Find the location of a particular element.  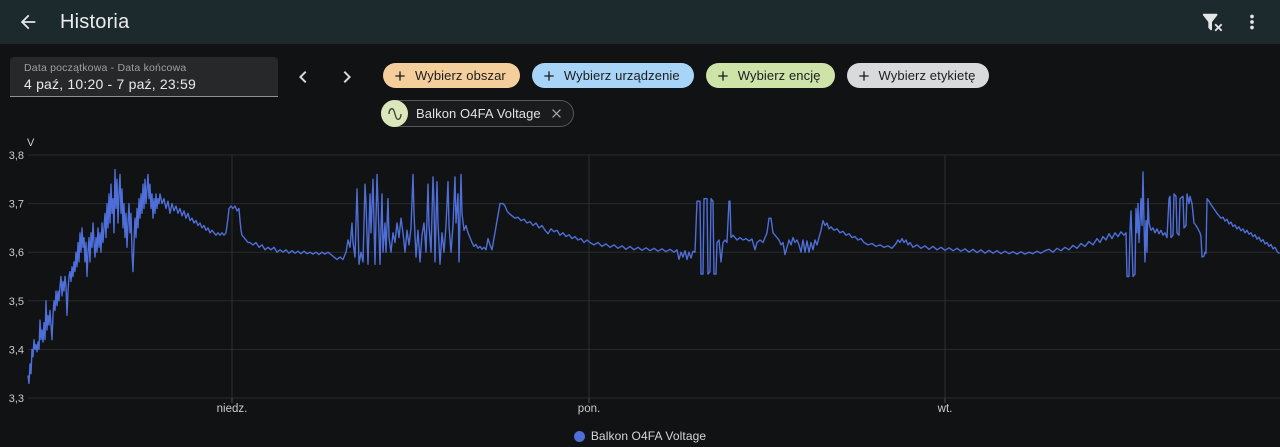

chevron-left-icon is located at coordinates (303, 77).